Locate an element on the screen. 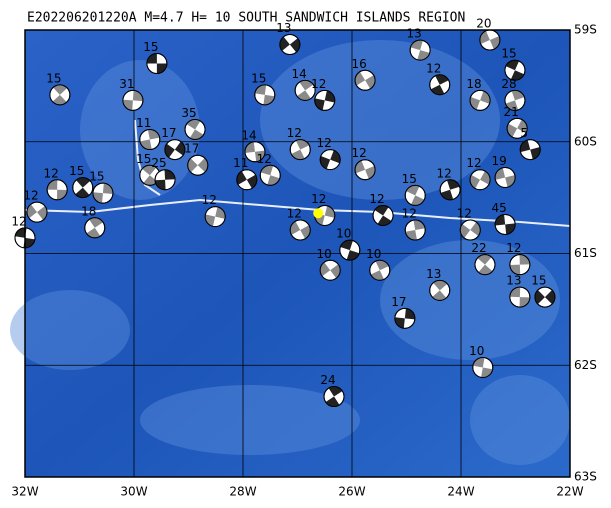 The height and width of the screenshot is (508, 611). depth-label: 13 is located at coordinates (283, 28).